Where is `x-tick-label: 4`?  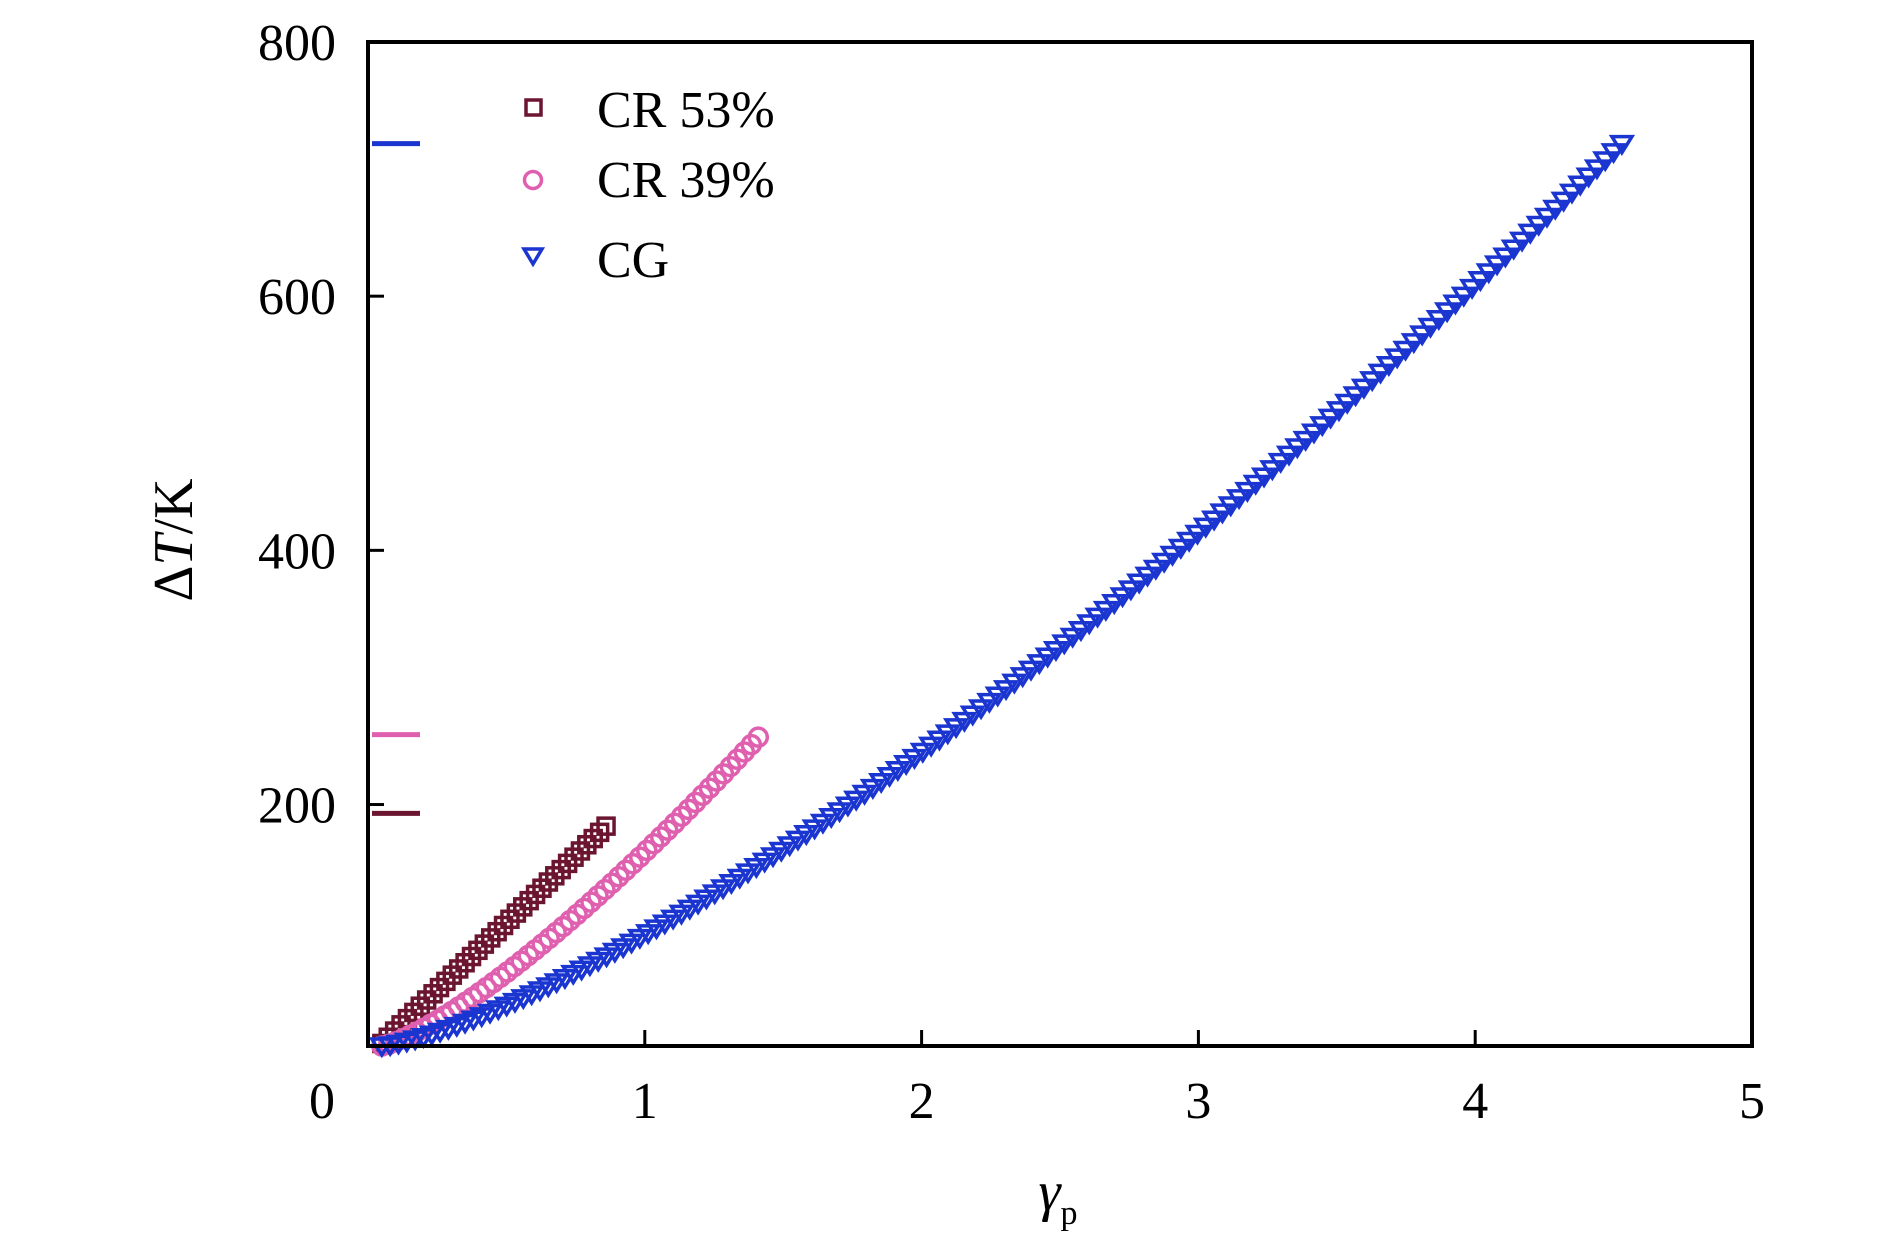
x-tick-label: 4 is located at coordinates (1475, 1101).